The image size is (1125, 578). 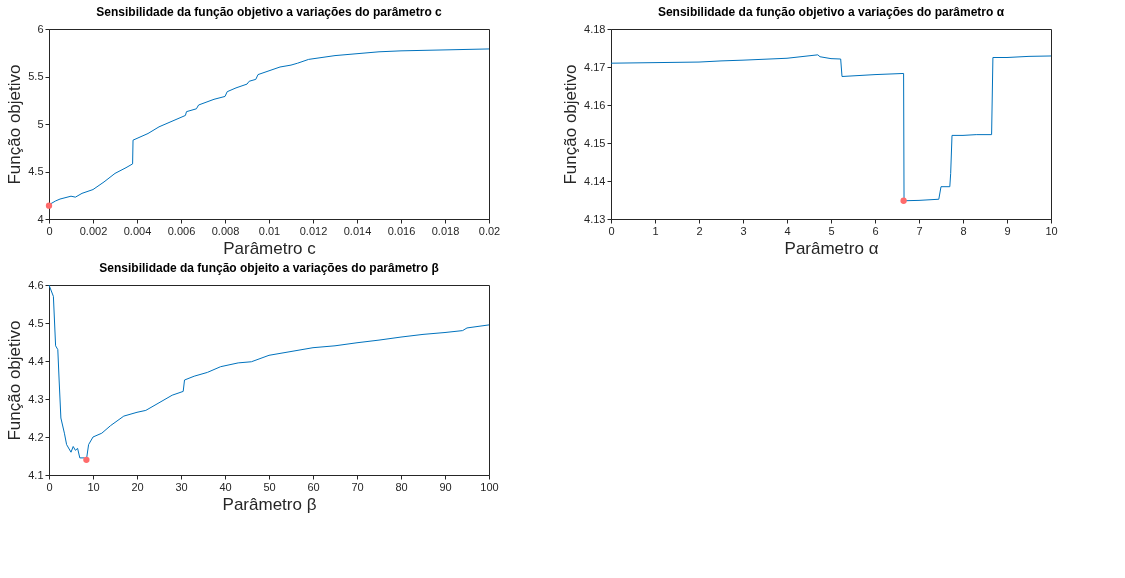 I want to click on x-tick-label: 8, so click(x=963, y=230).